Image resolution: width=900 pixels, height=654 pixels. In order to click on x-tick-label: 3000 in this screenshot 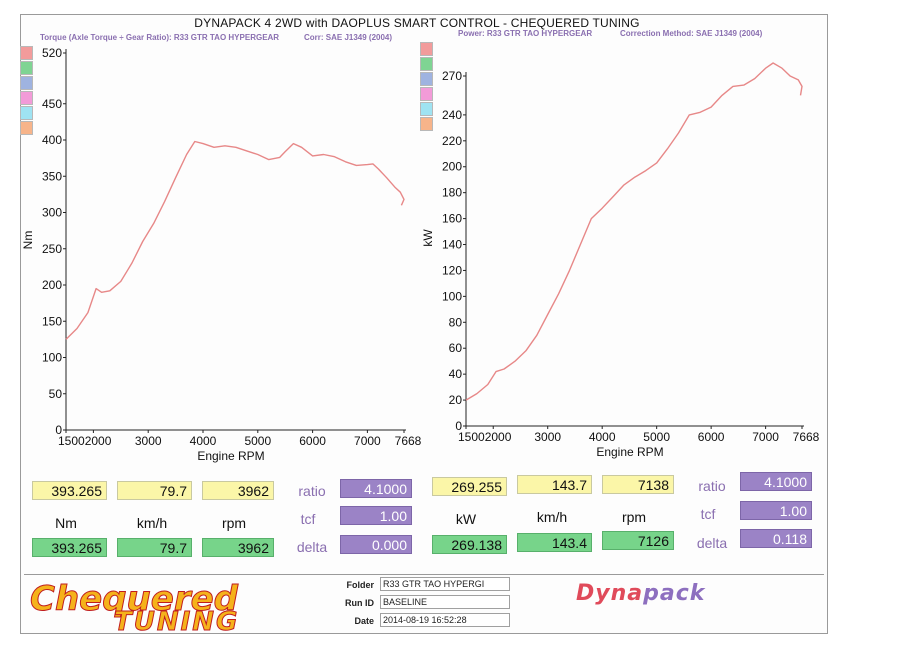, I will do `click(547, 437)`.